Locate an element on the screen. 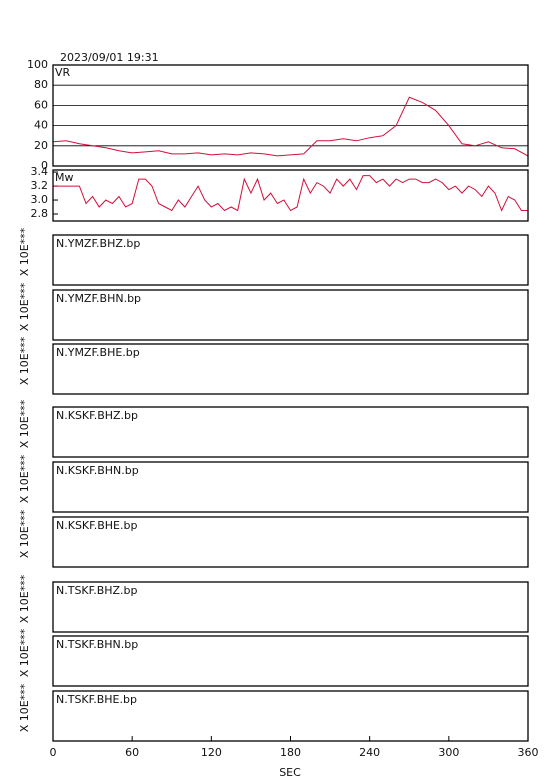  trace-label: N.KSKF.BHN.bp is located at coordinates (97, 470).